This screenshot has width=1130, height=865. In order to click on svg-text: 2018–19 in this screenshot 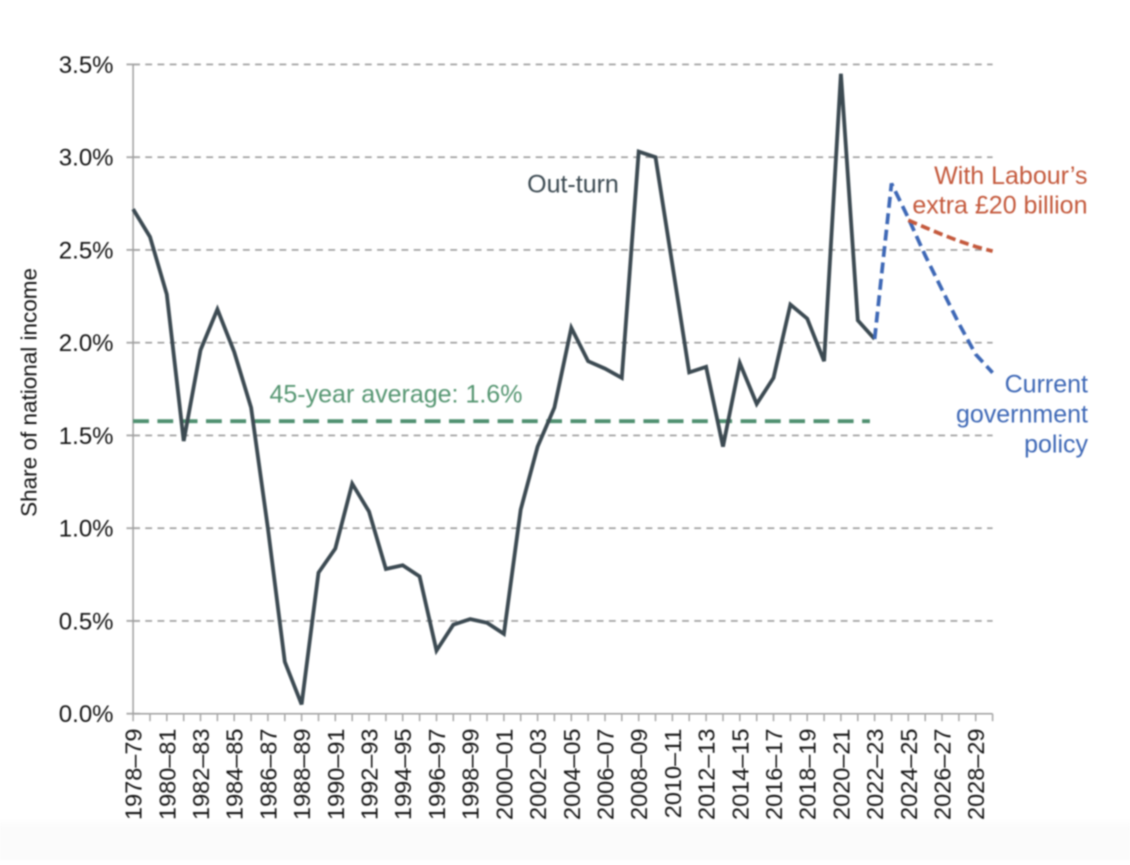, I will do `click(808, 775)`.